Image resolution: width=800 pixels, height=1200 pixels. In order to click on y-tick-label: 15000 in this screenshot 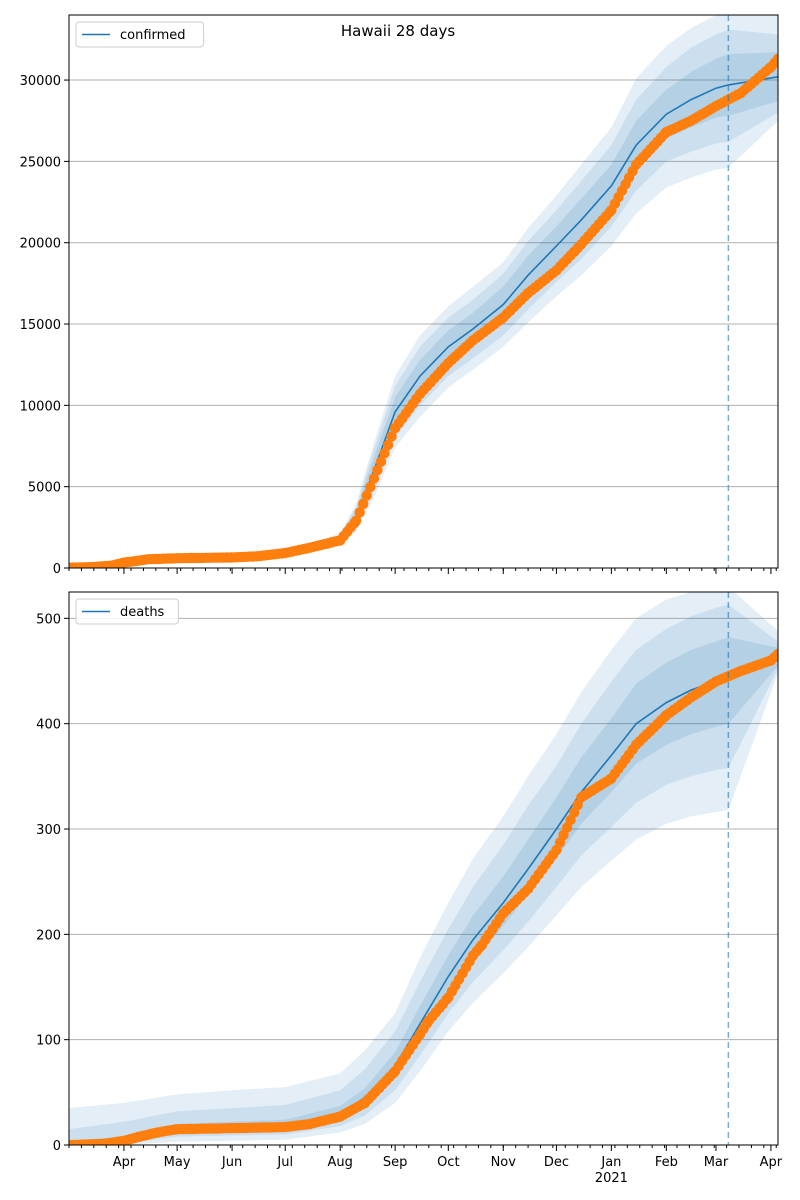, I will do `click(40, 325)`.